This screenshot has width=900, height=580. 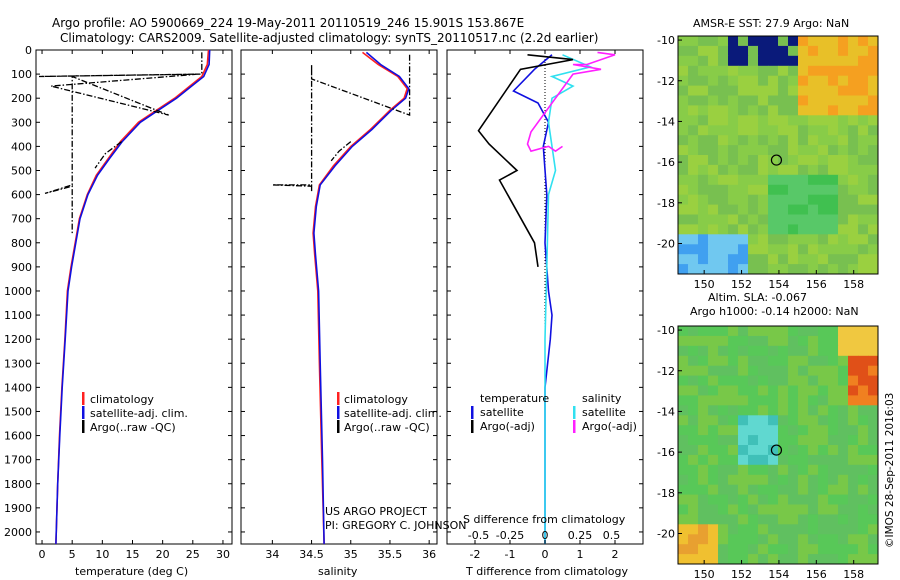 I want to click on y-tick-label: 1300, so click(x=18, y=363).